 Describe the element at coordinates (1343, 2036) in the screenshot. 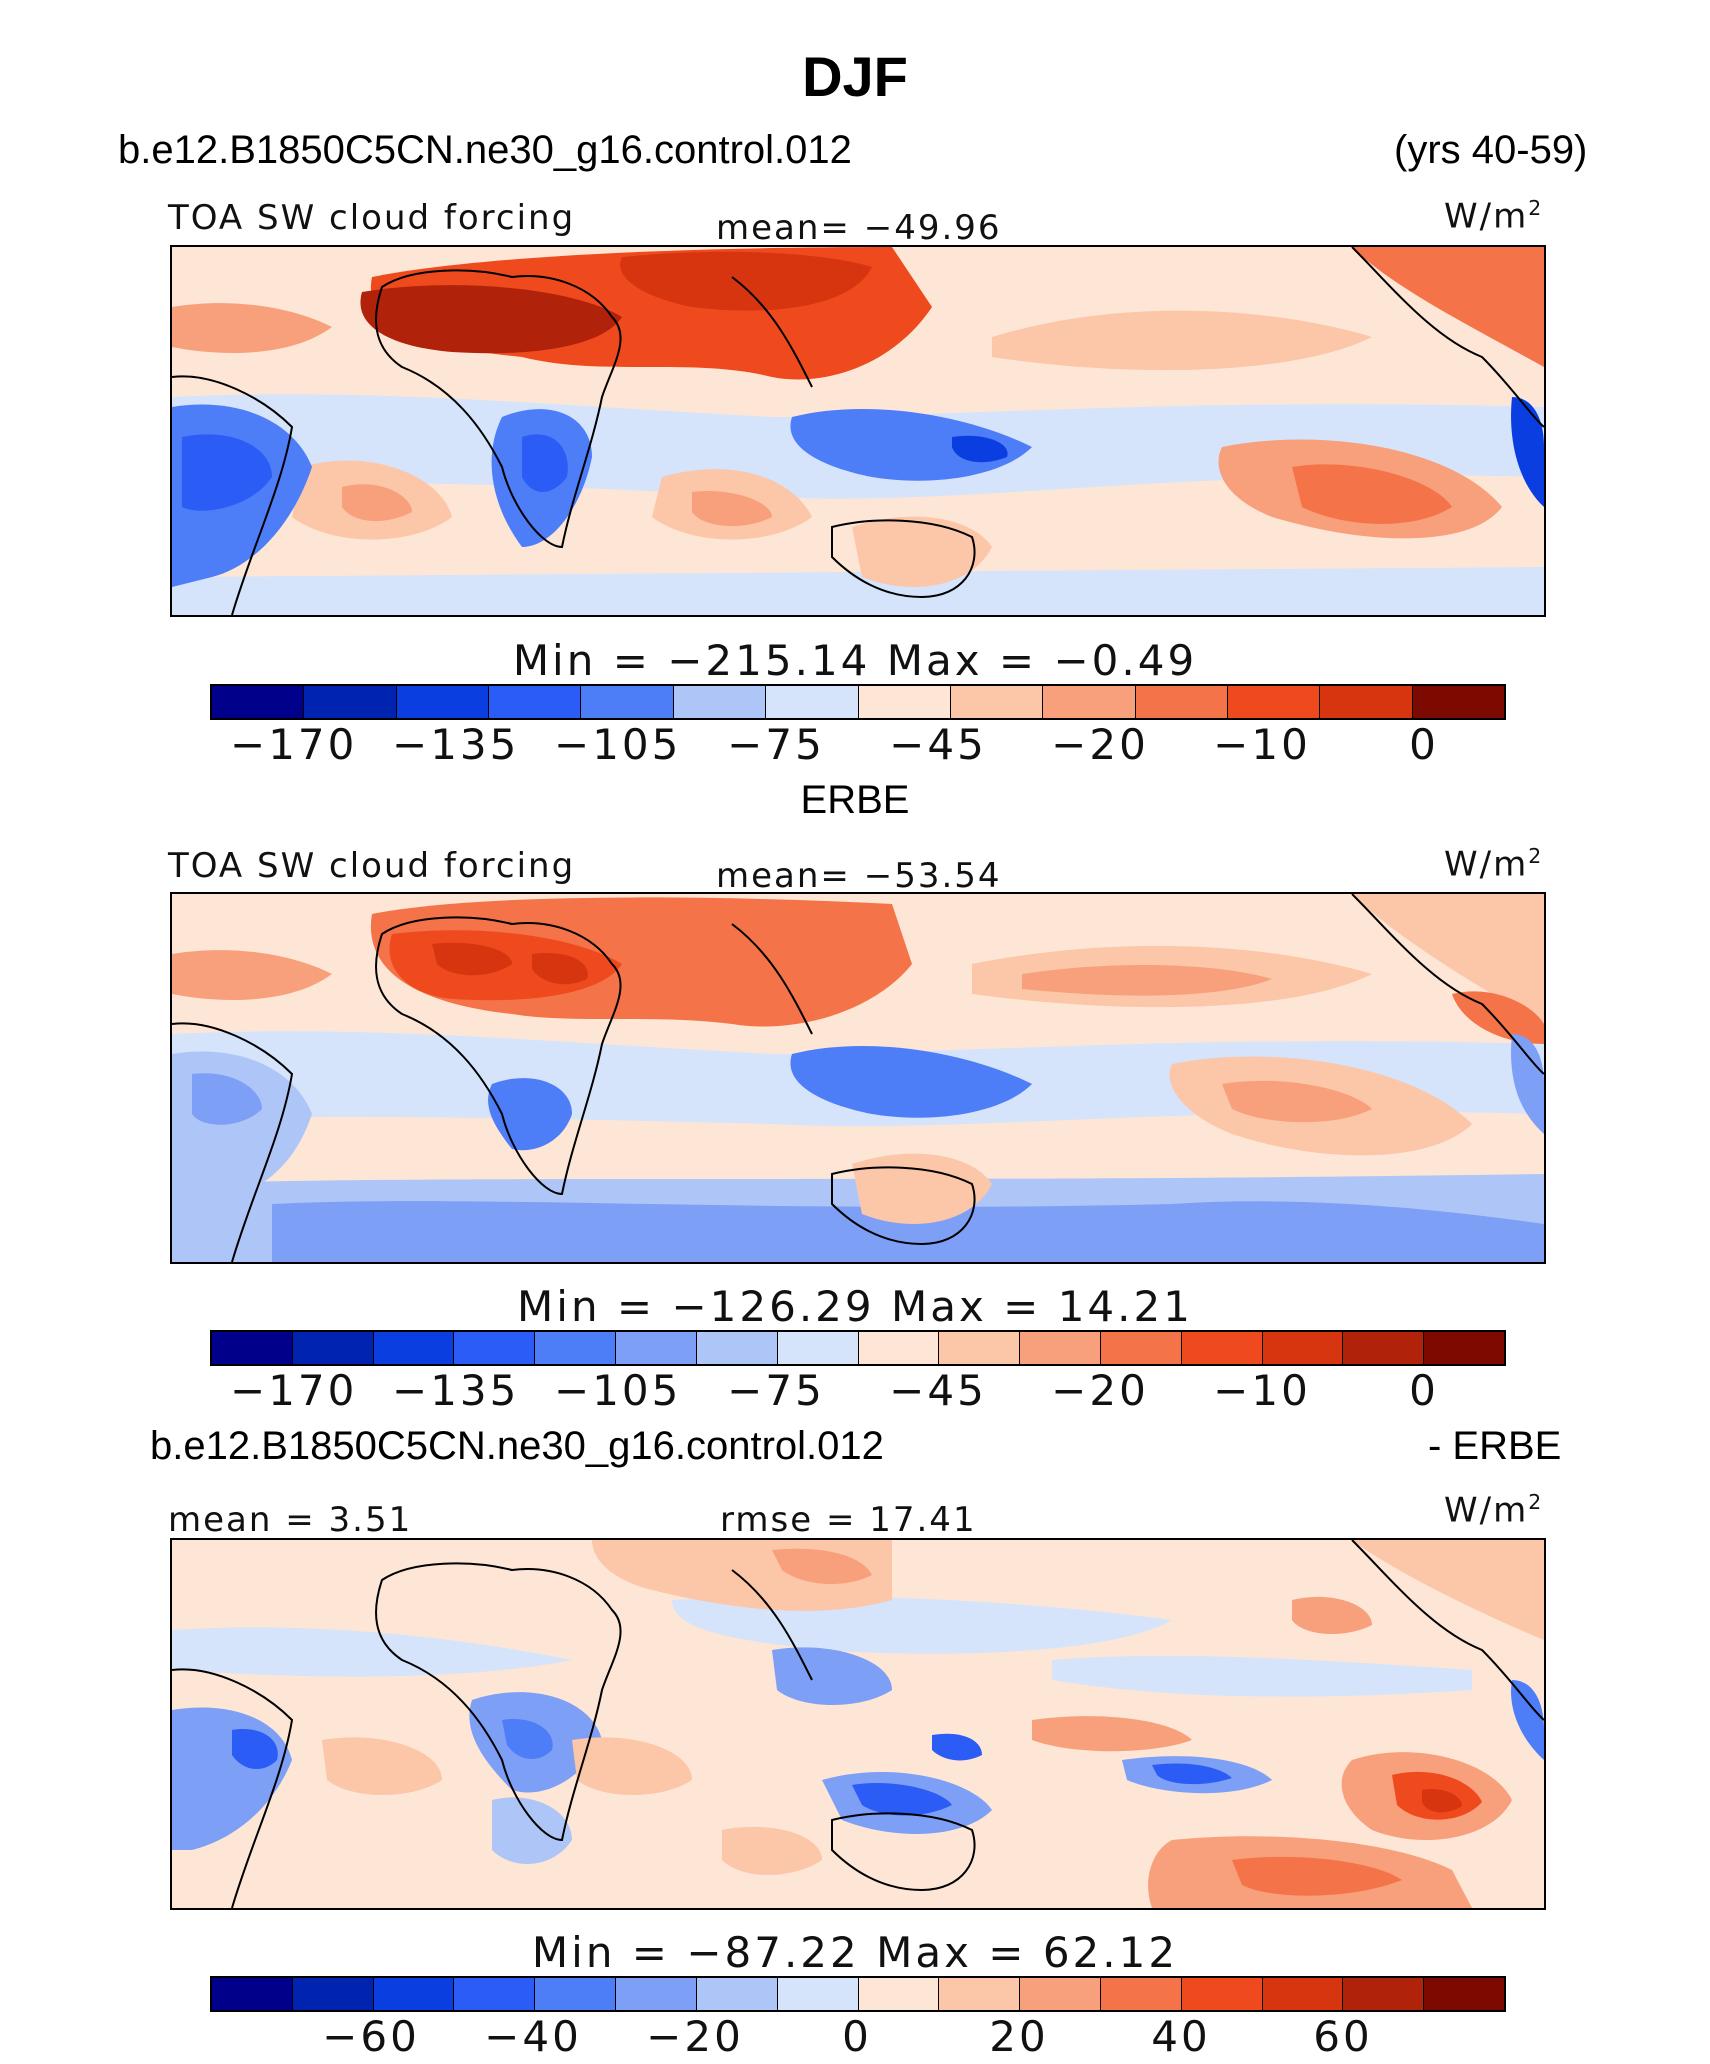

I see `colorbar-tick: 60` at that location.